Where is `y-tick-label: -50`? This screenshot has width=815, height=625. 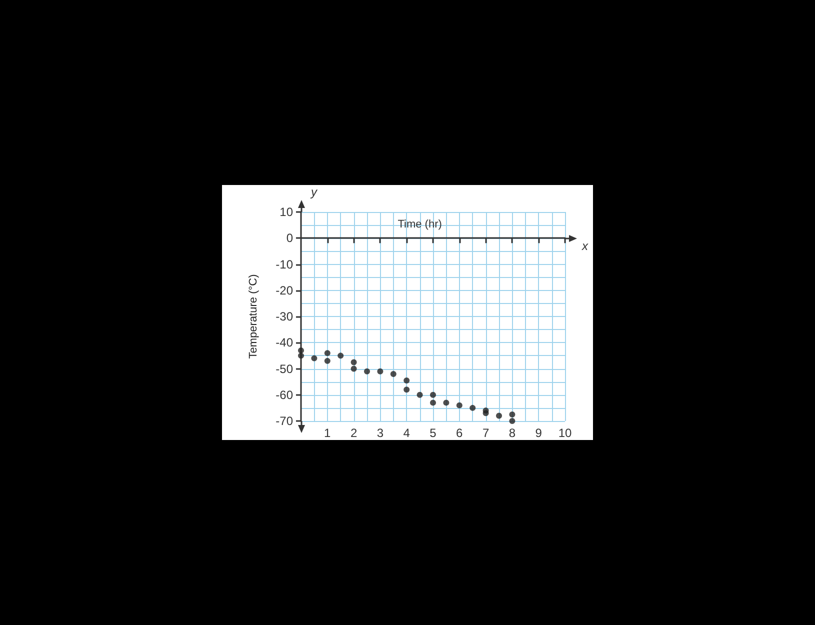 y-tick-label: -50 is located at coordinates (285, 369).